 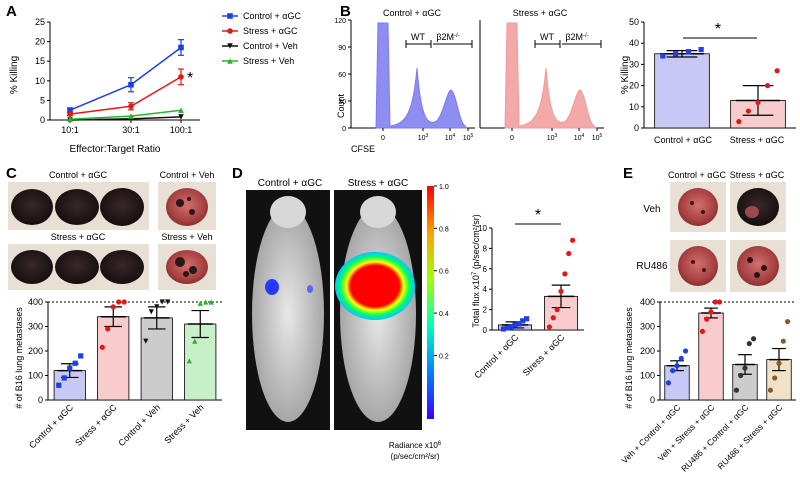 I want to click on panel-a-label: A, so click(x=11, y=11).